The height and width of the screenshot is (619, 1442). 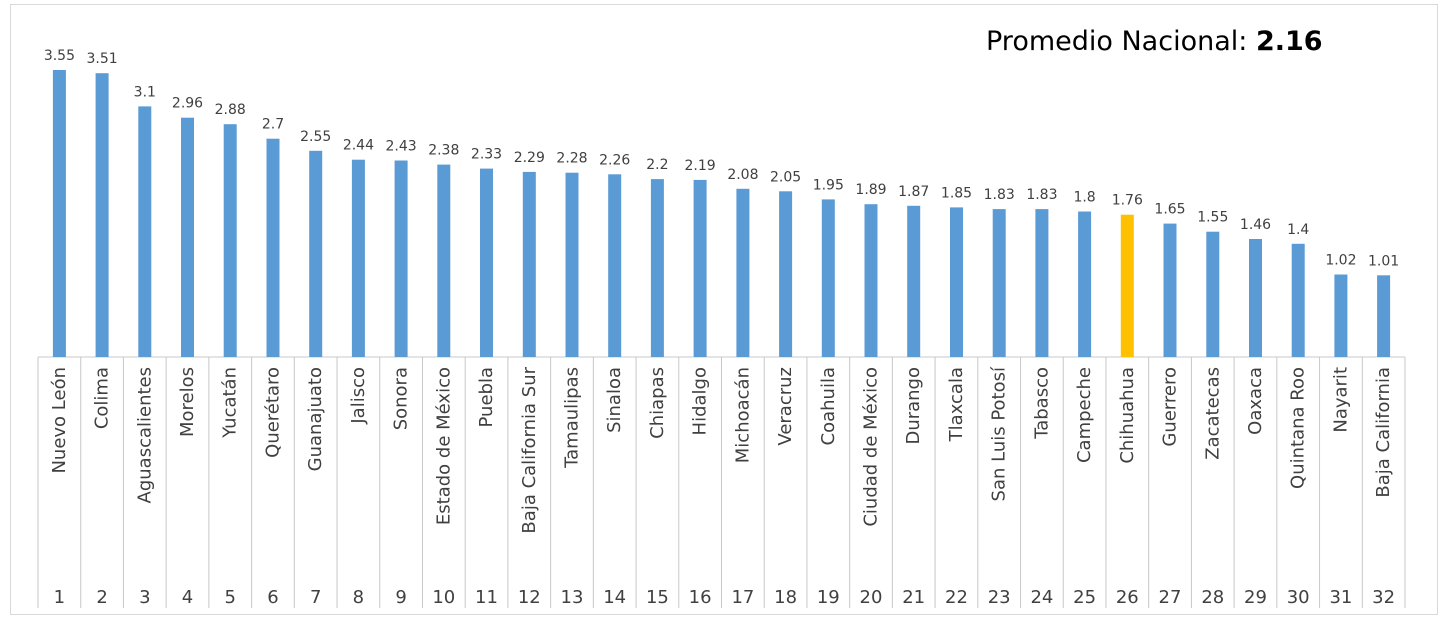 What do you see at coordinates (1212, 218) in the screenshot?
I see `data-label: 1.55` at bounding box center [1212, 218].